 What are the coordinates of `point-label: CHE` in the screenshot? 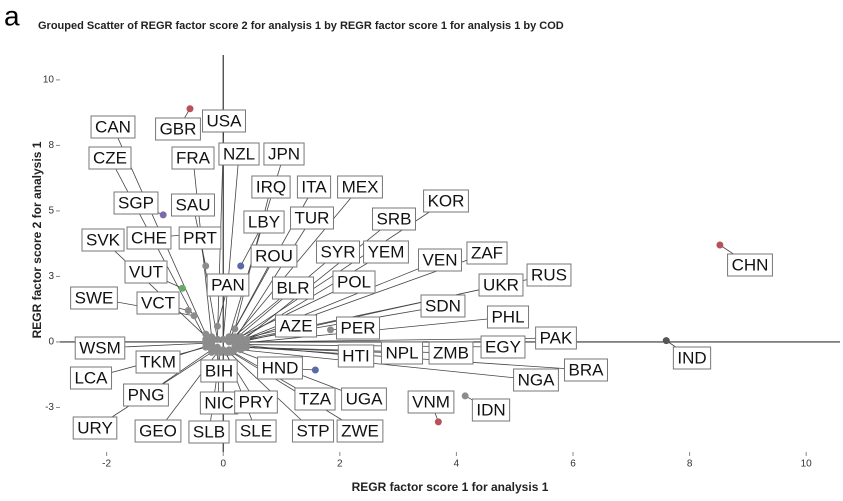 It's located at (149, 237).